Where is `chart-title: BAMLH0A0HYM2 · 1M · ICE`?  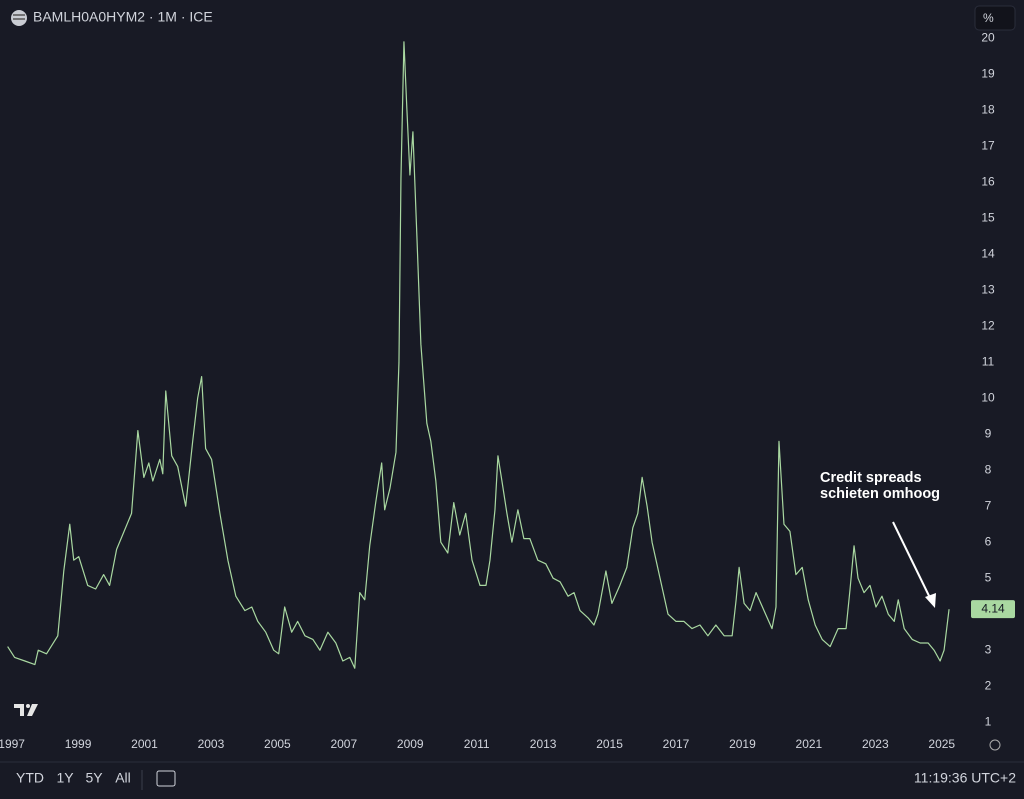
chart-title: BAMLH0A0HYM2 · 1M · ICE is located at coordinates (123, 17).